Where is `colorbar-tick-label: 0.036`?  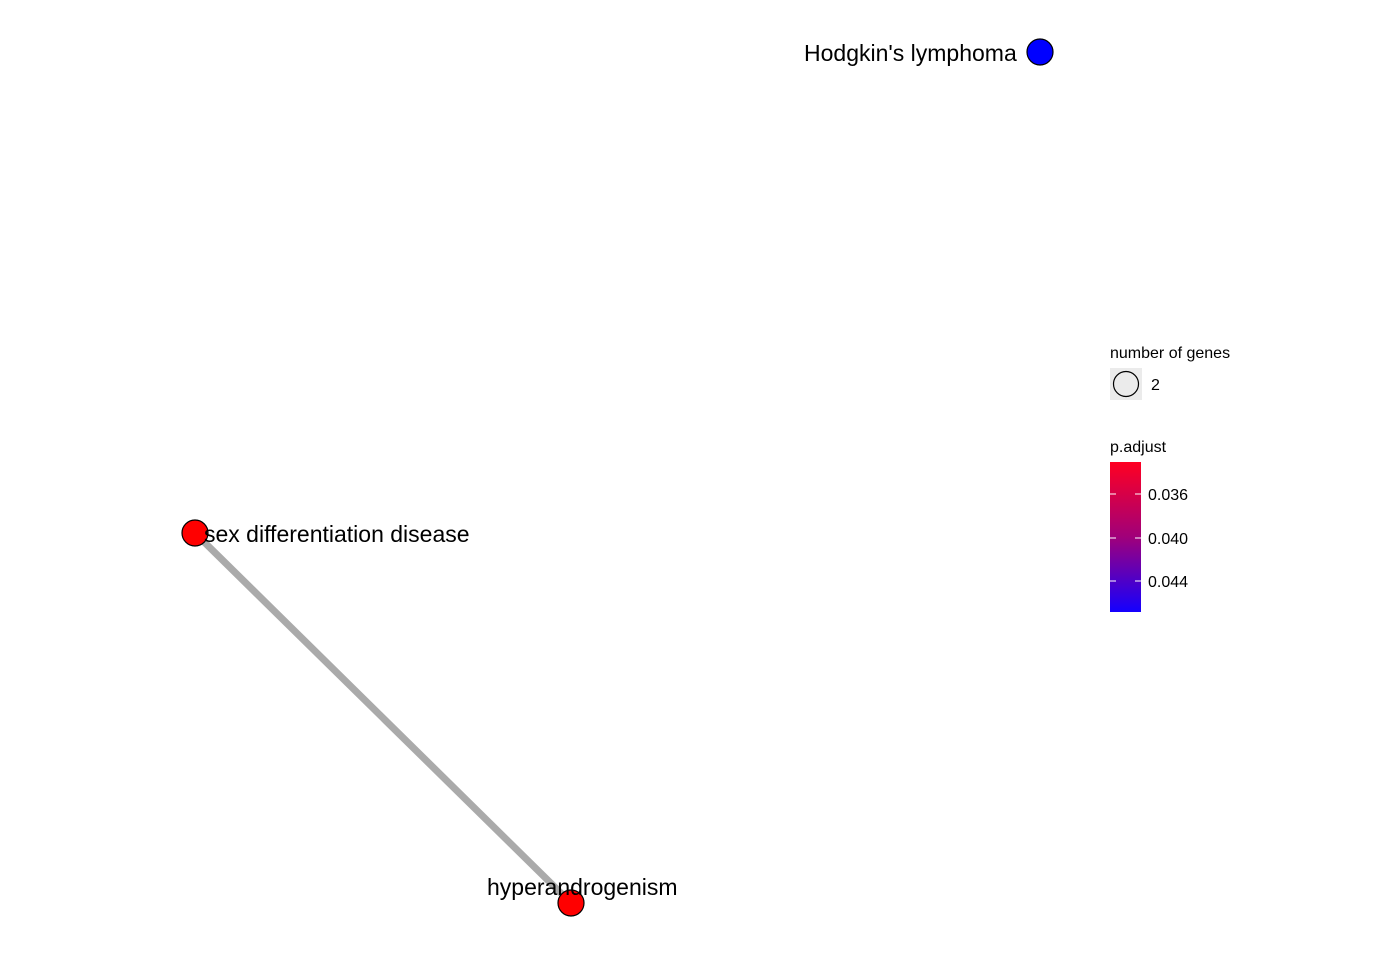
colorbar-tick-label: 0.036 is located at coordinates (1168, 495).